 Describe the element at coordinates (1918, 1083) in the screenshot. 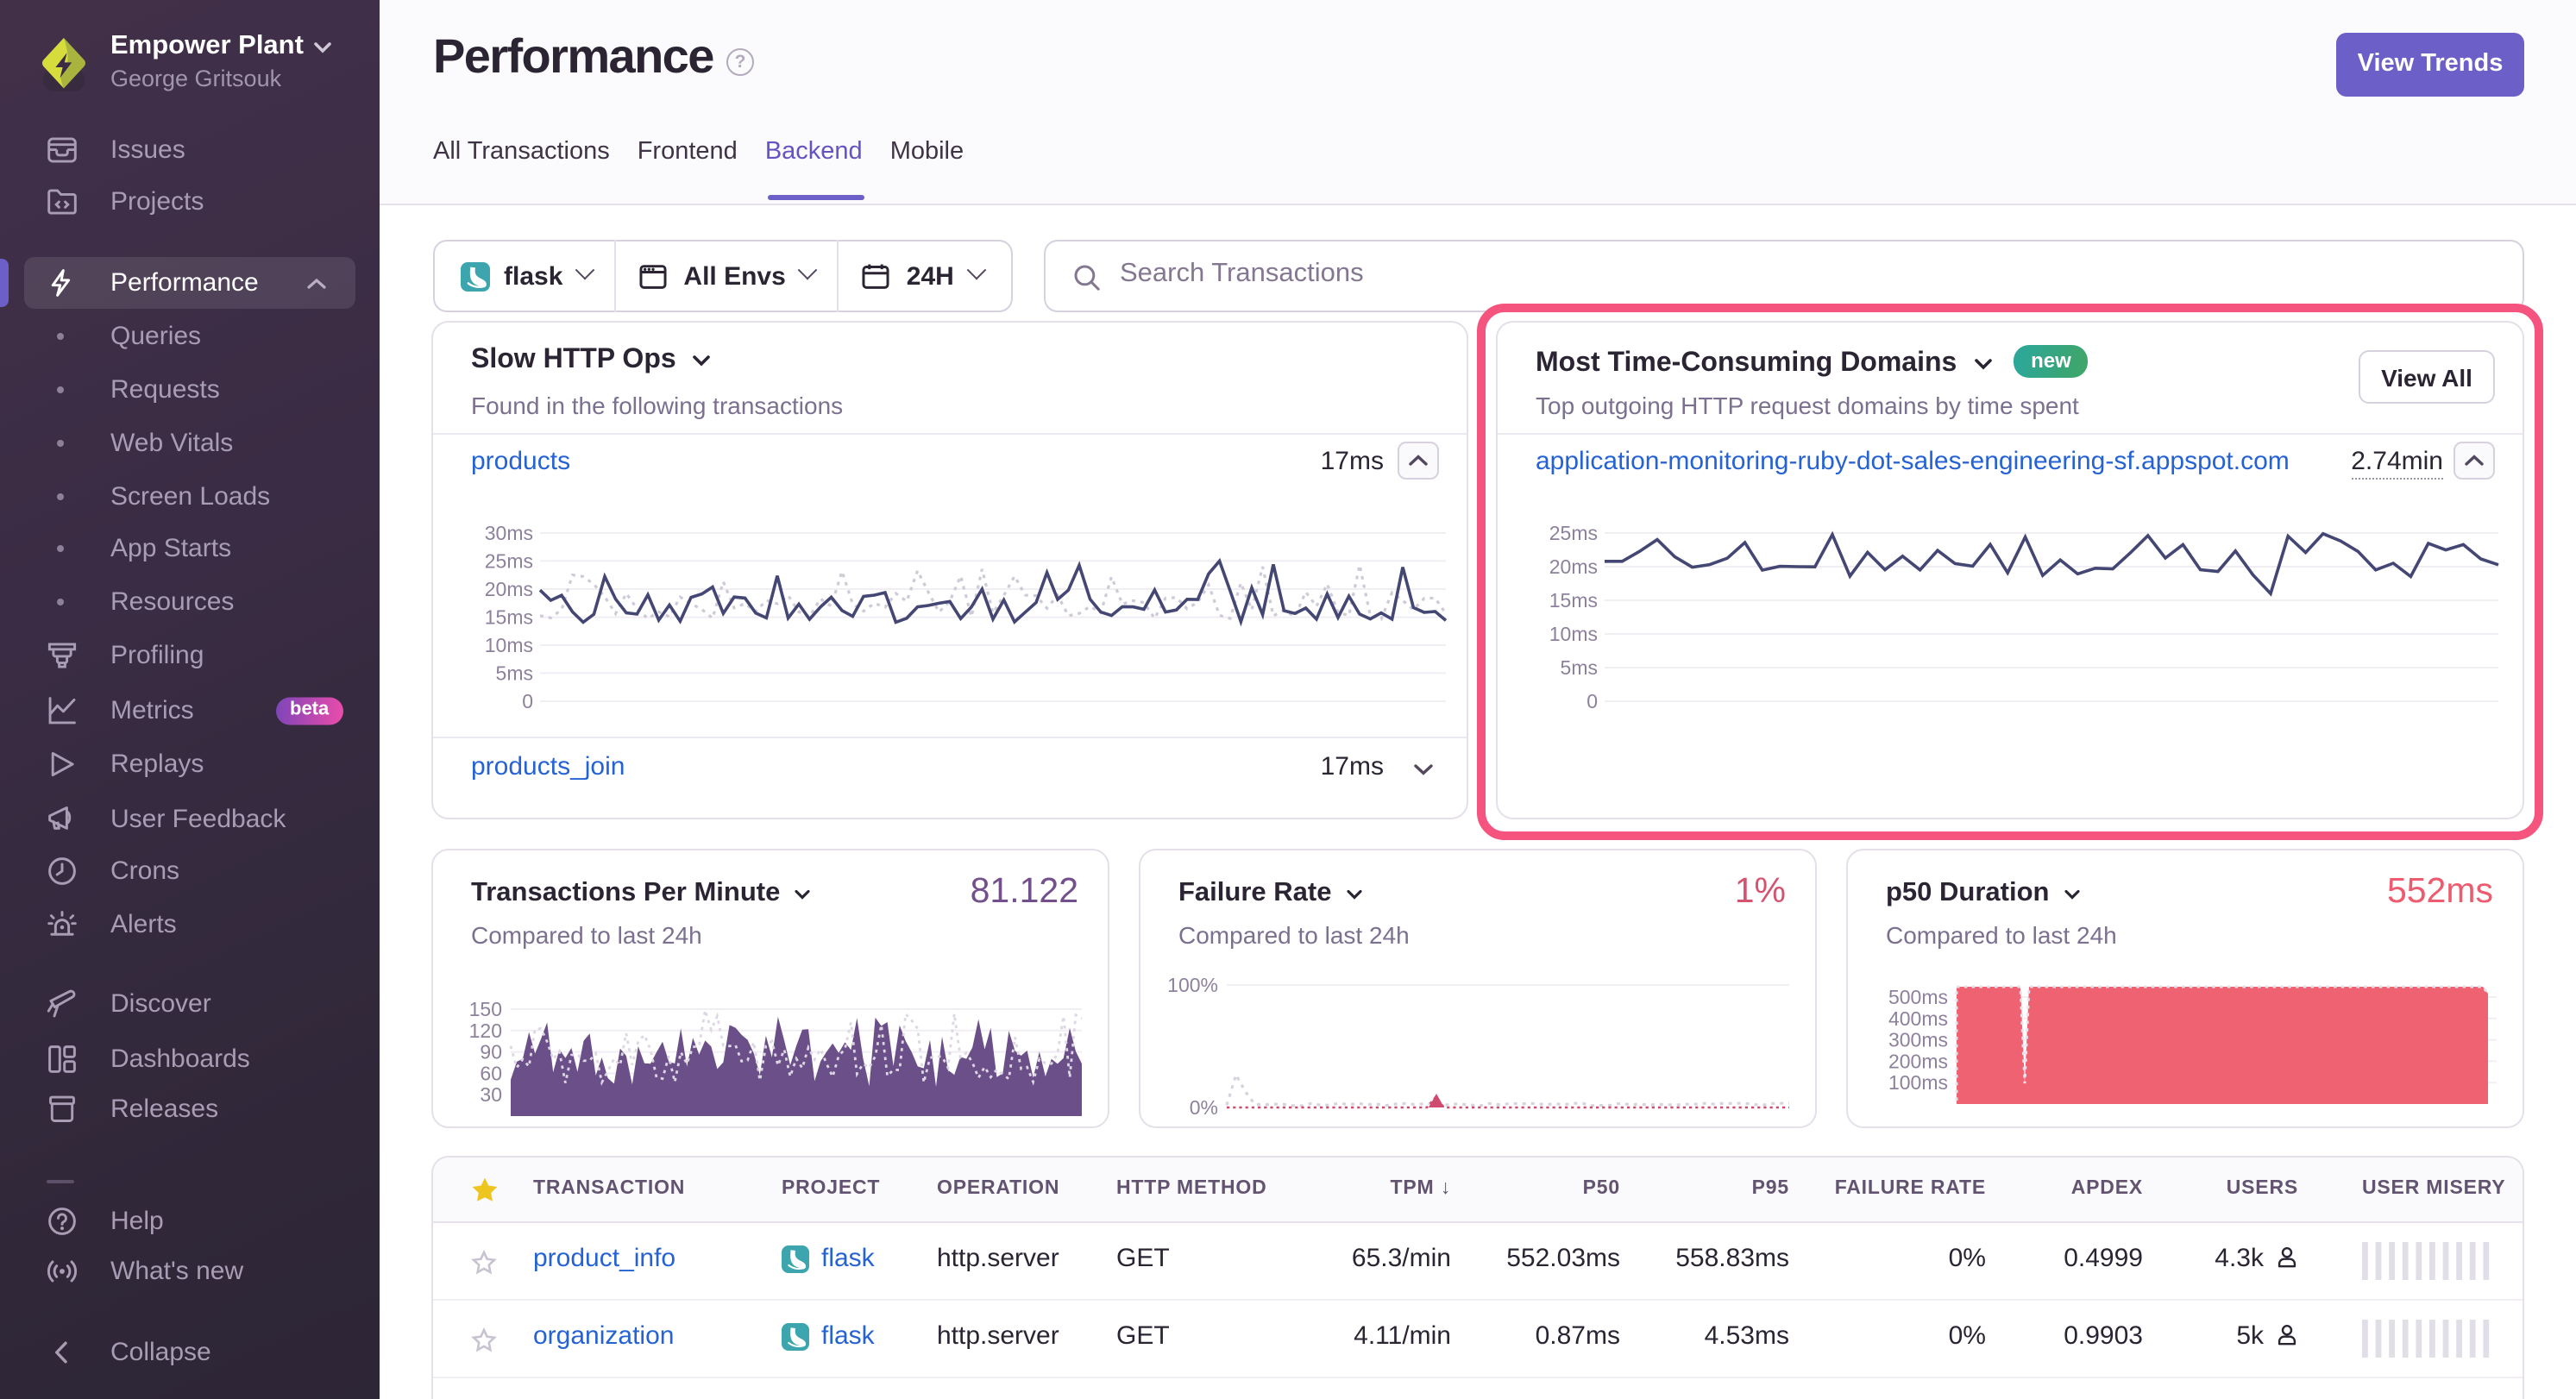

I see `svg-text: 100ms` at that location.